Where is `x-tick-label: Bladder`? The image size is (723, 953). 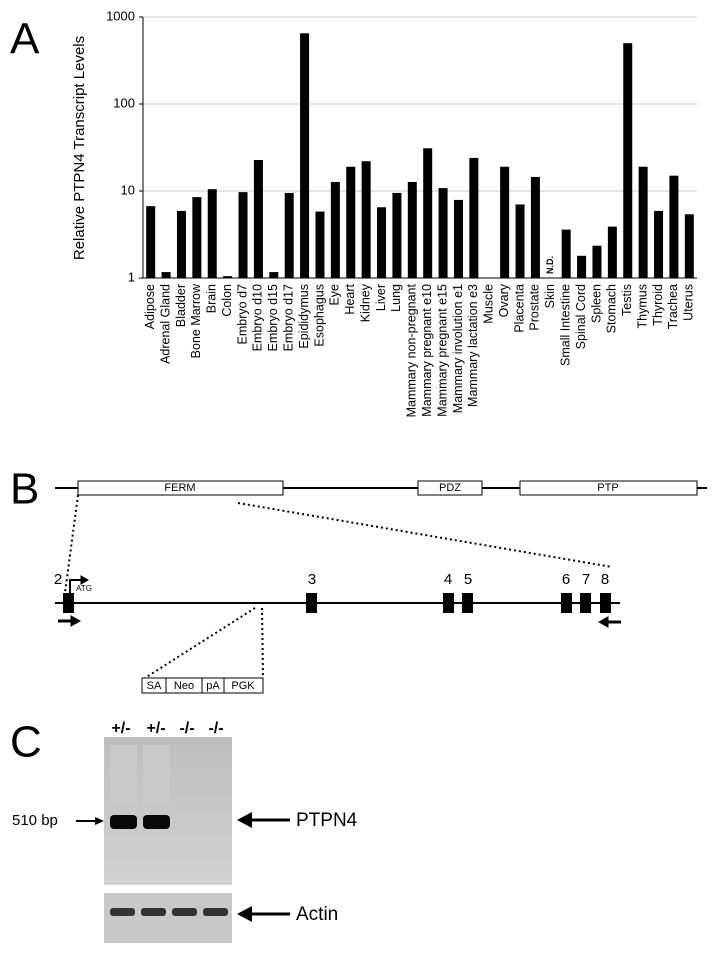 x-tick-label: Bladder is located at coordinates (181, 305).